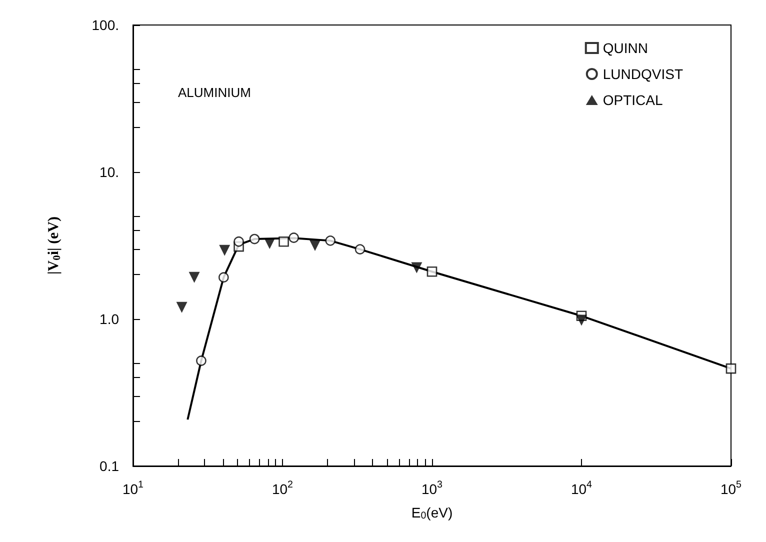  I want to click on y-axis-title: |V0i| (eV), so click(54, 245).